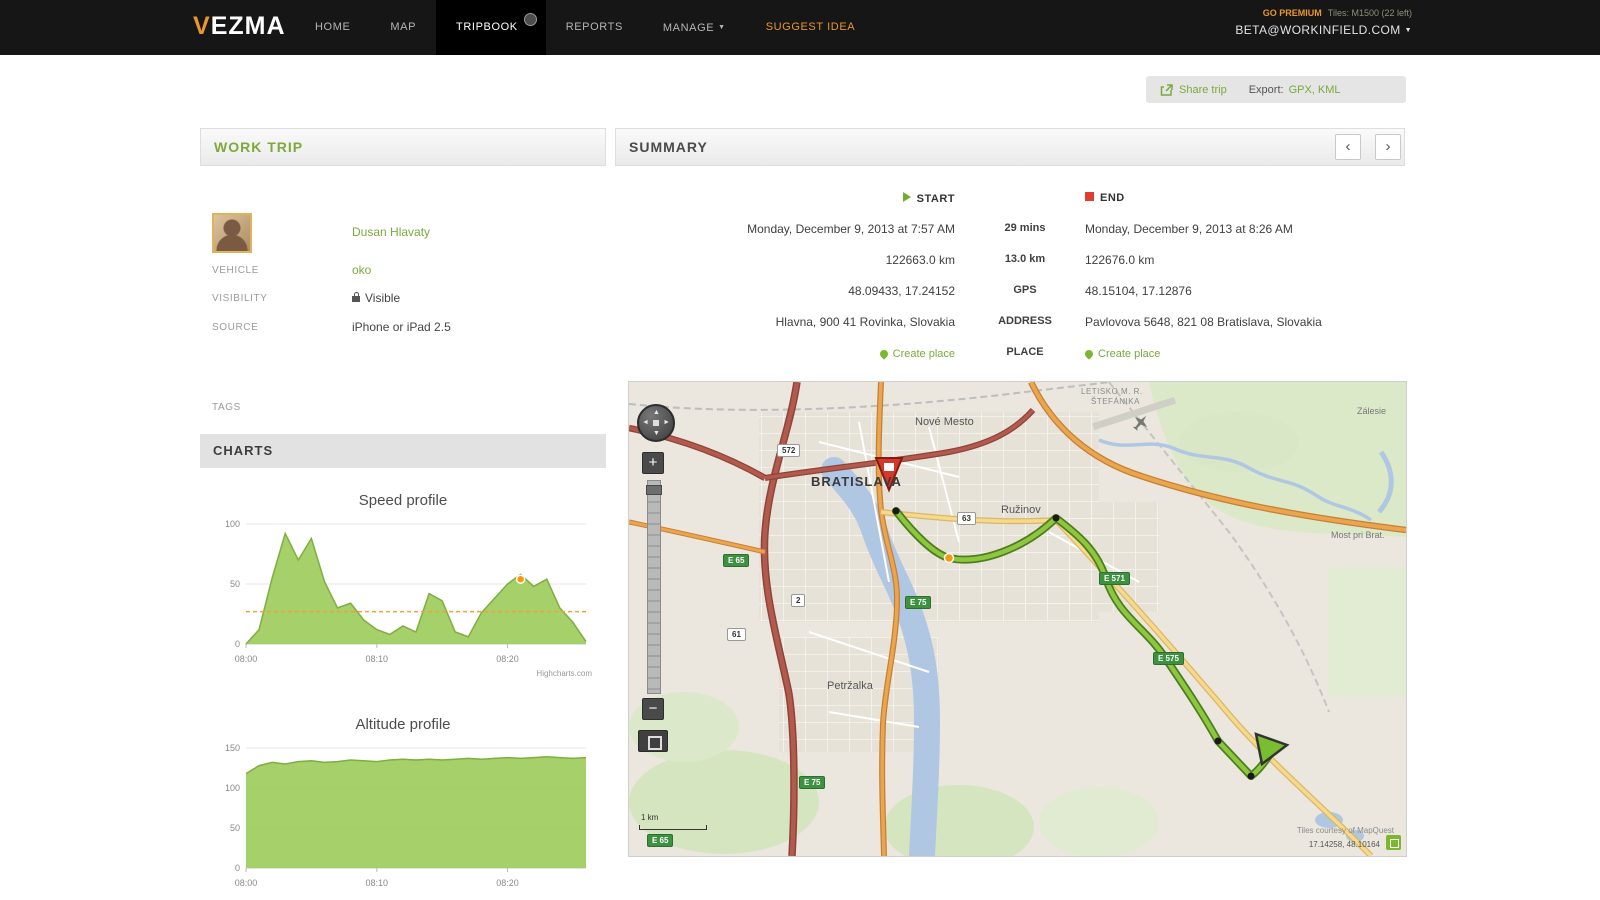 The width and height of the screenshot is (1600, 900). What do you see at coordinates (656, 433) in the screenshot?
I see `pan-down-icon: ▼` at bounding box center [656, 433].